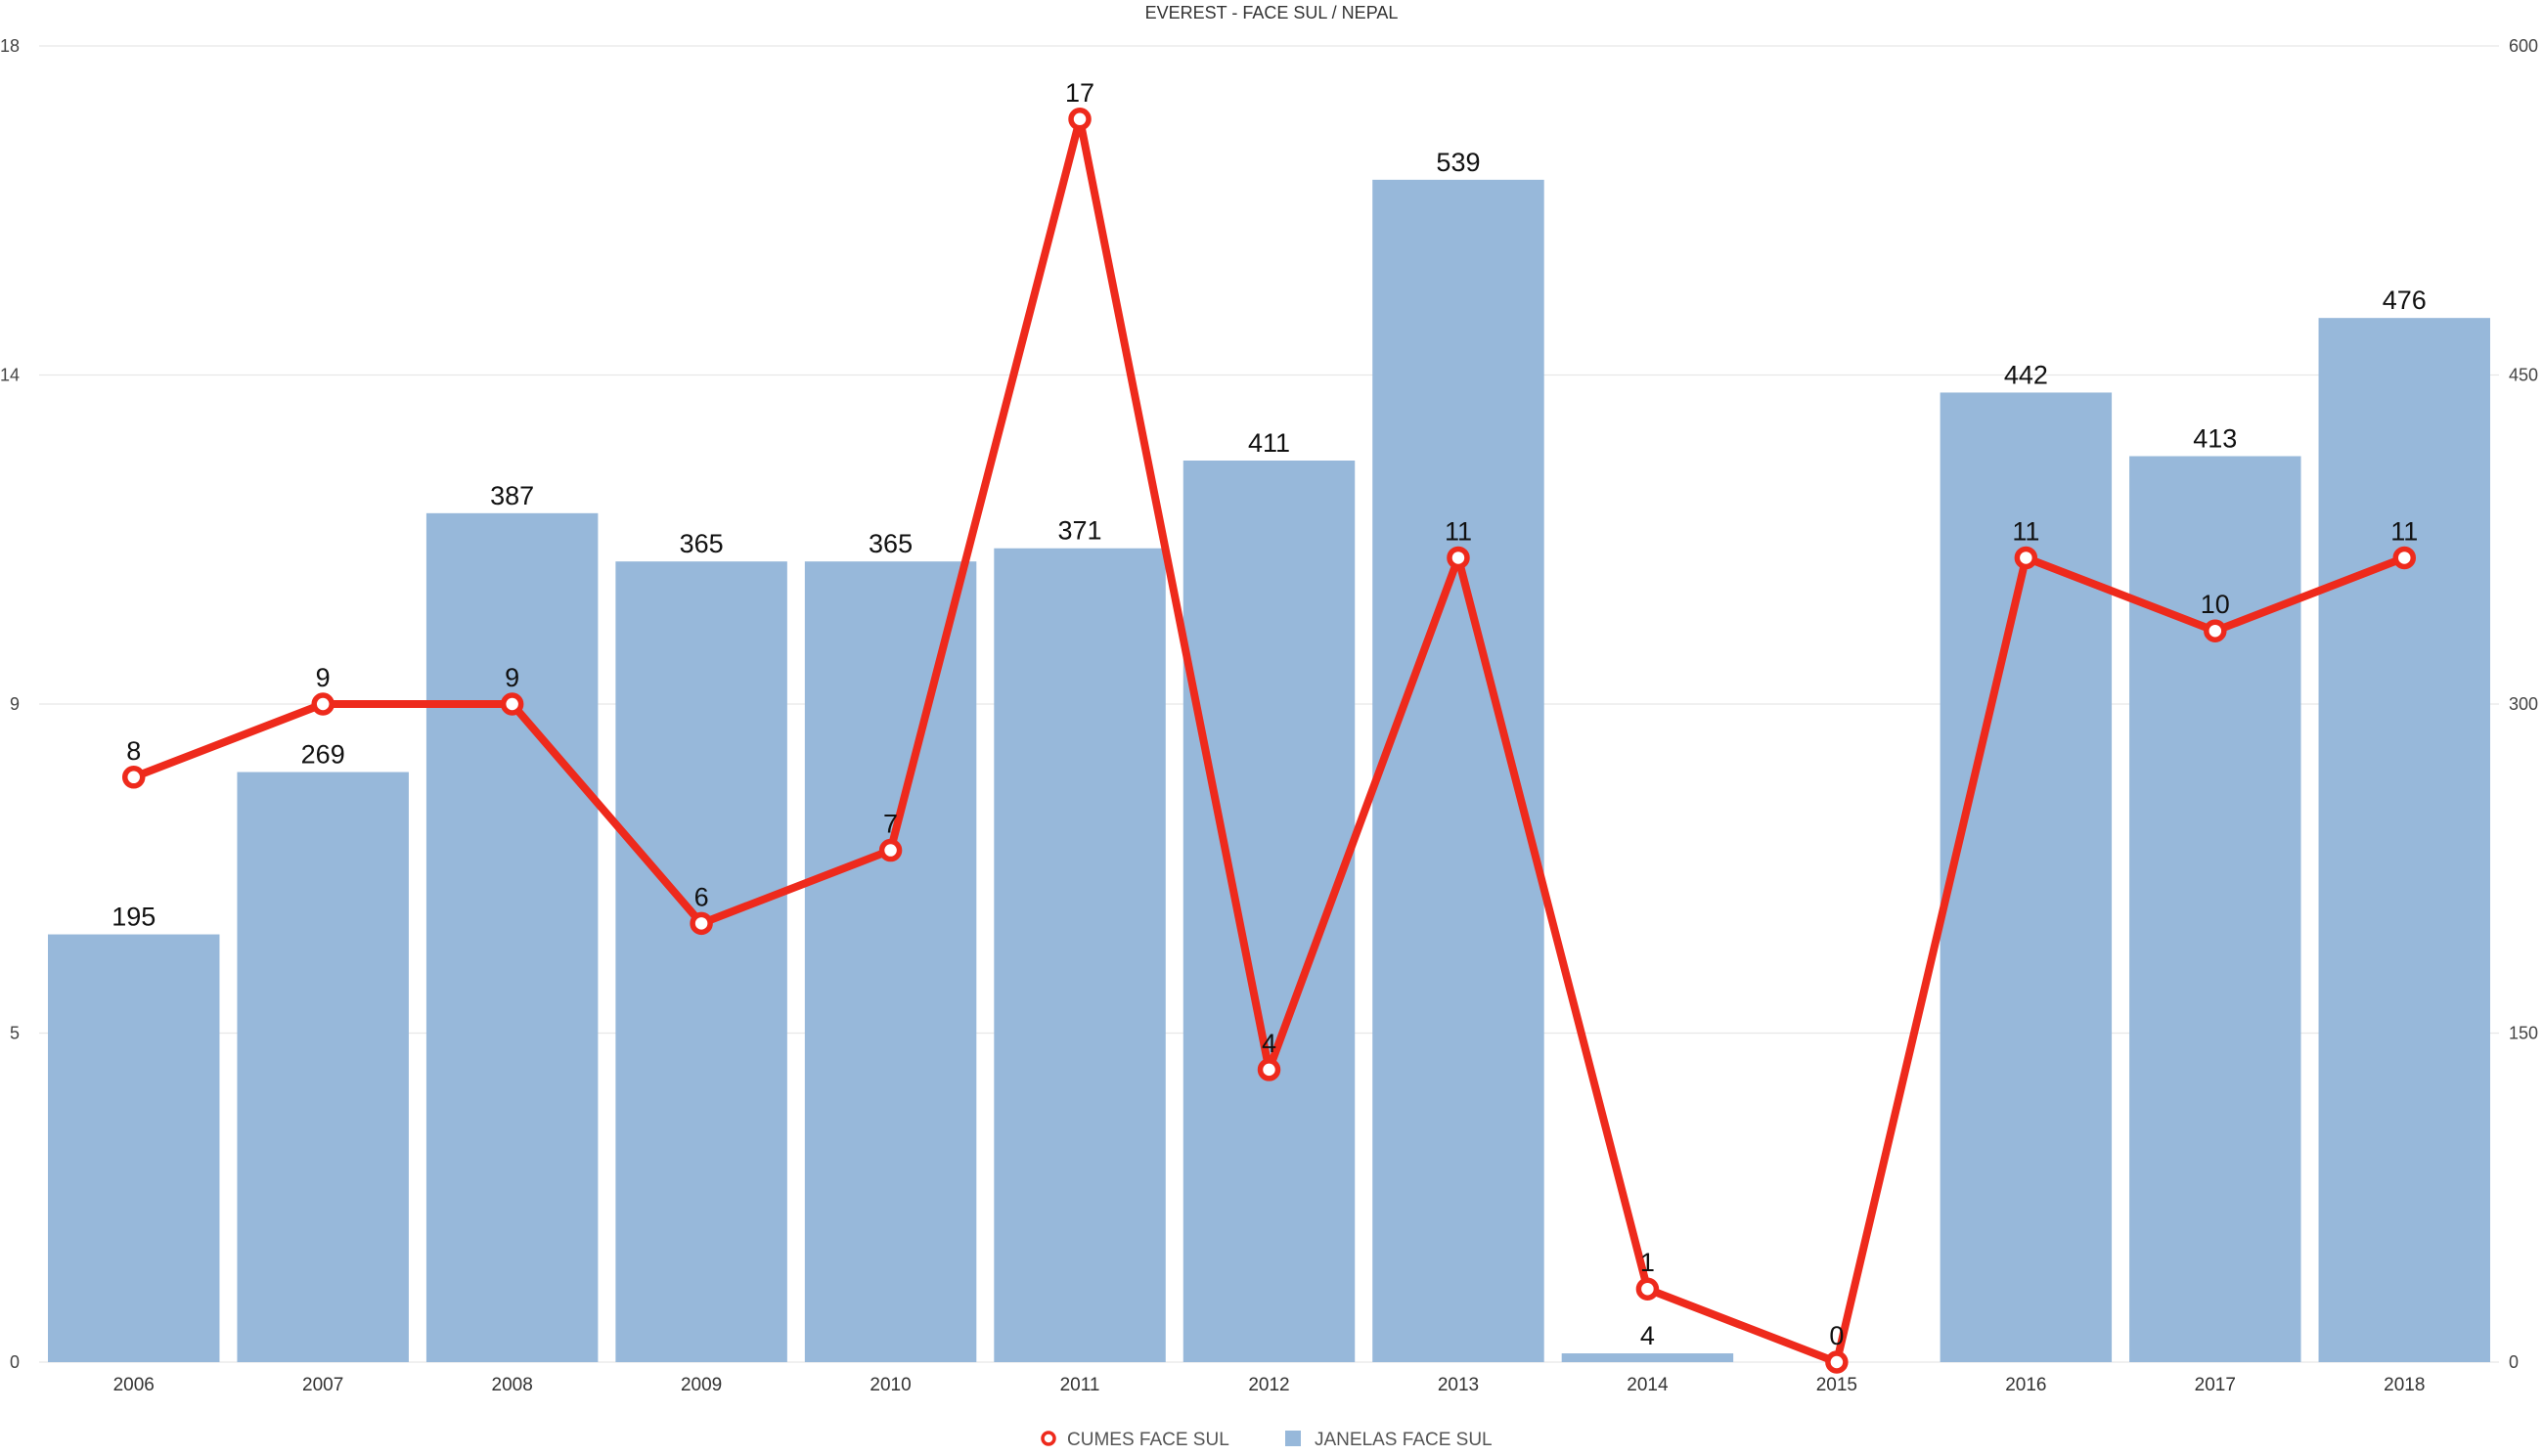 Image resolution: width=2543 pixels, height=1456 pixels. What do you see at coordinates (323, 677) in the screenshot?
I see `point-label-2007: 9` at bounding box center [323, 677].